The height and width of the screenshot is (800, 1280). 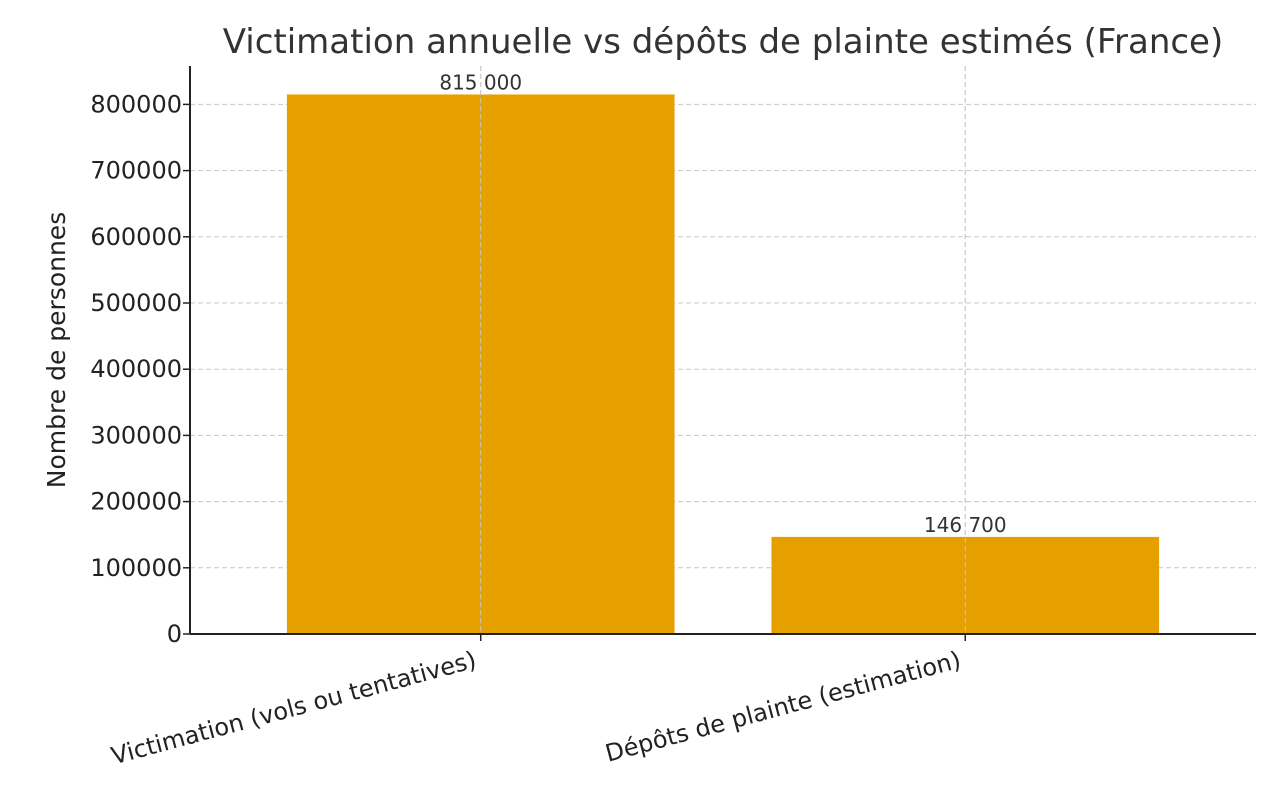 What do you see at coordinates (136, 237) in the screenshot?
I see `y-tick-label: 600000` at bounding box center [136, 237].